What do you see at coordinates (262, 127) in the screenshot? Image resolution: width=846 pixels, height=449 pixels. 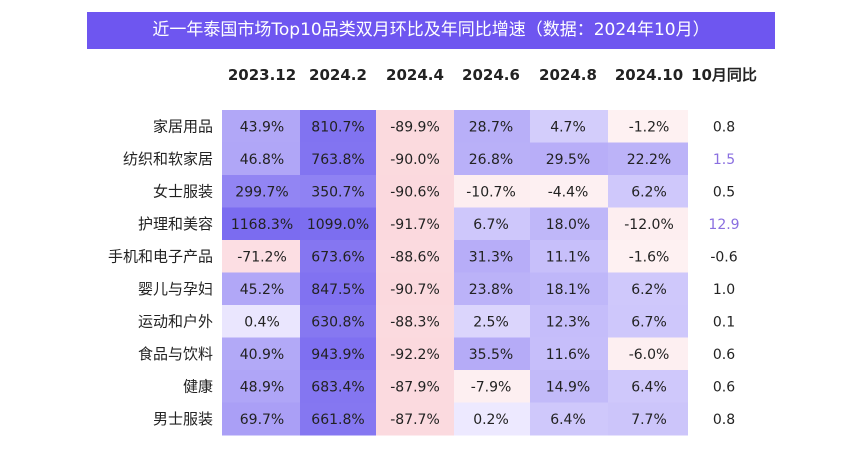 I see `cell-value: 43.9%` at bounding box center [262, 127].